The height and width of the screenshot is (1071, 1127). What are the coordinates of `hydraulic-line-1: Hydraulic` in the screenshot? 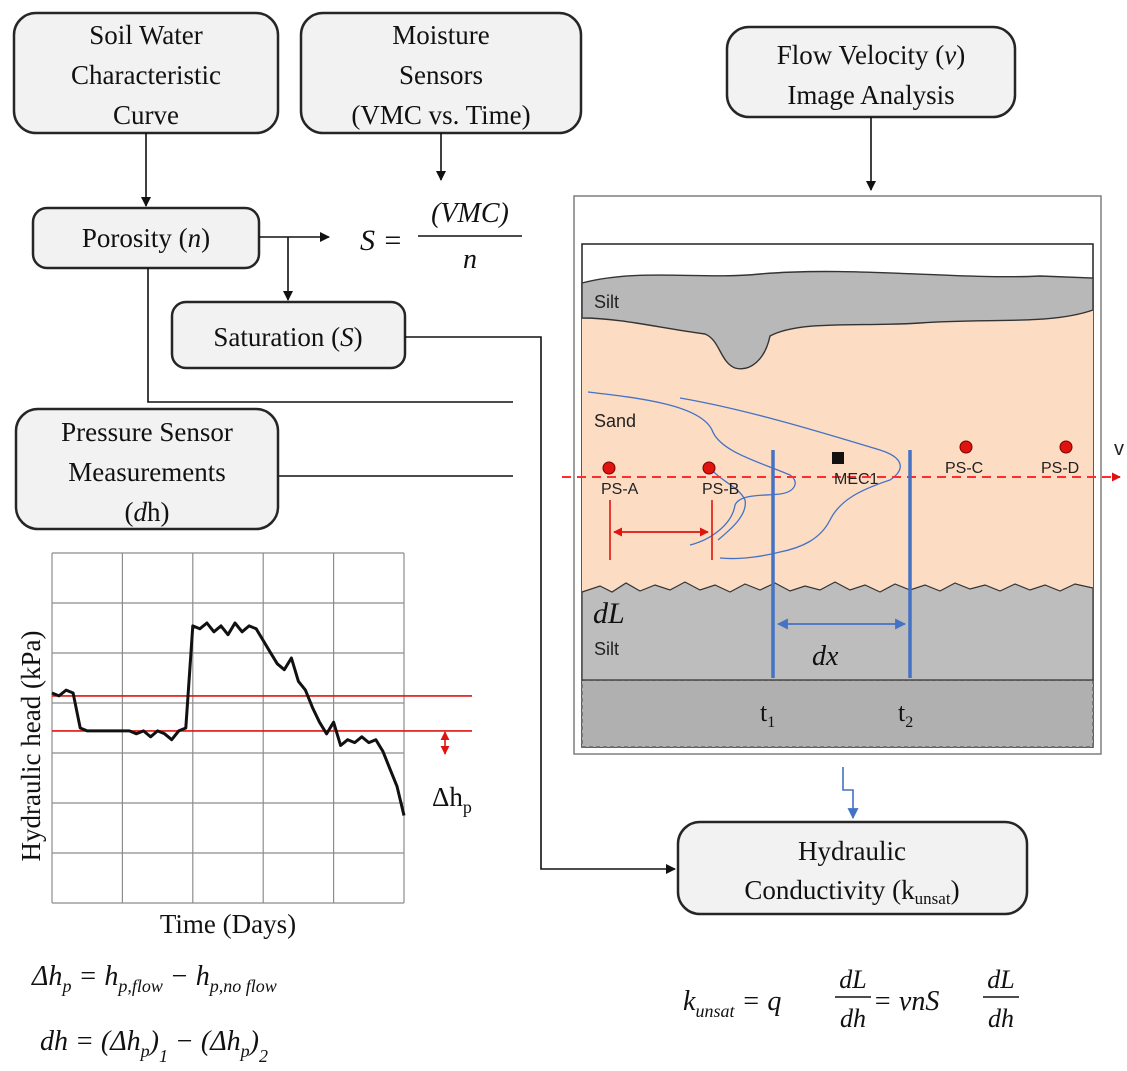 It's located at (852, 851).